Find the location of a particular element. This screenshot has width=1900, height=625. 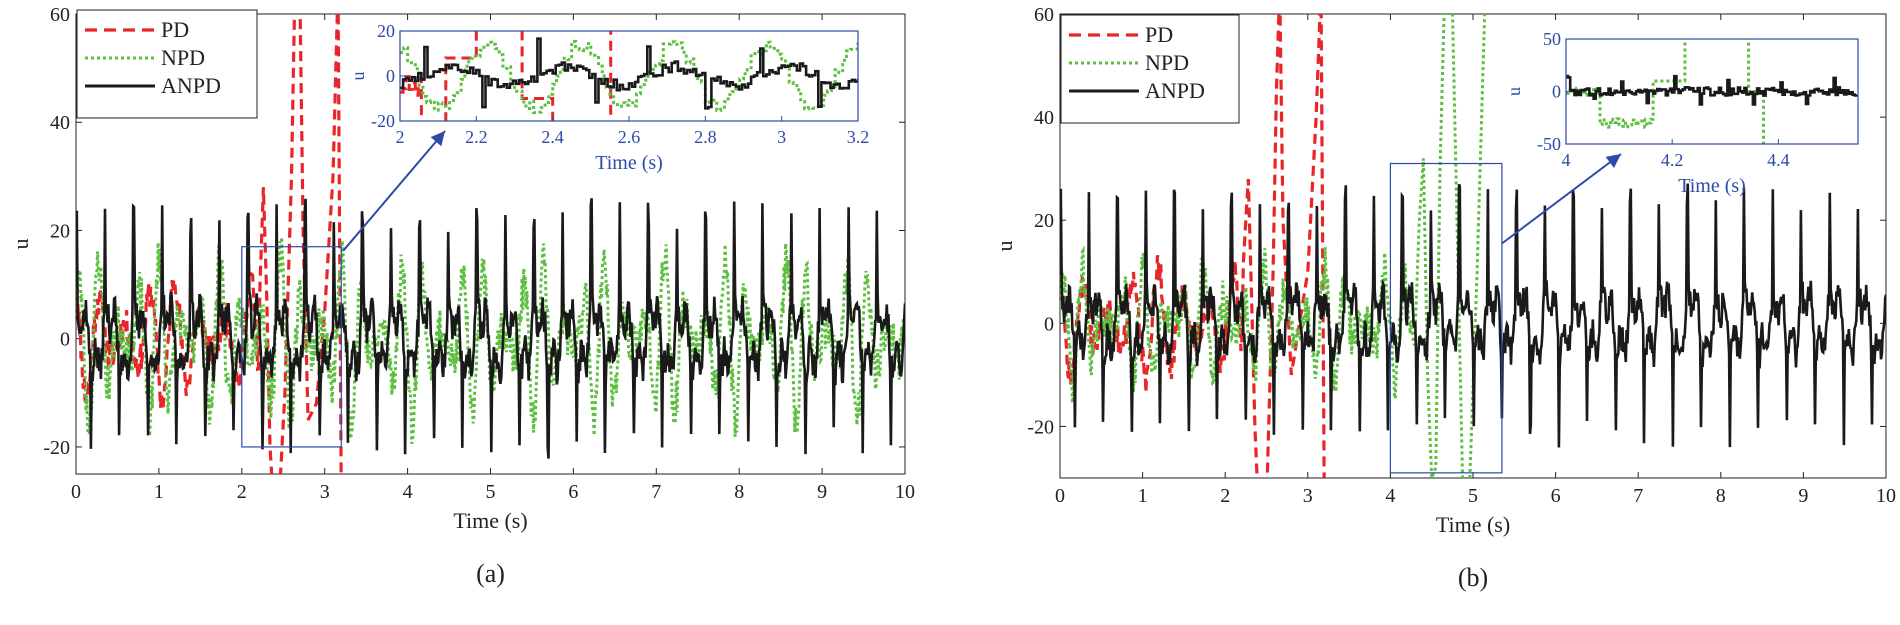

inset-chart: 2 2.2 2.4 2.6 2.8 3 3.2 -20 0 20 Time (s) u is located at coordinates (608, 97).